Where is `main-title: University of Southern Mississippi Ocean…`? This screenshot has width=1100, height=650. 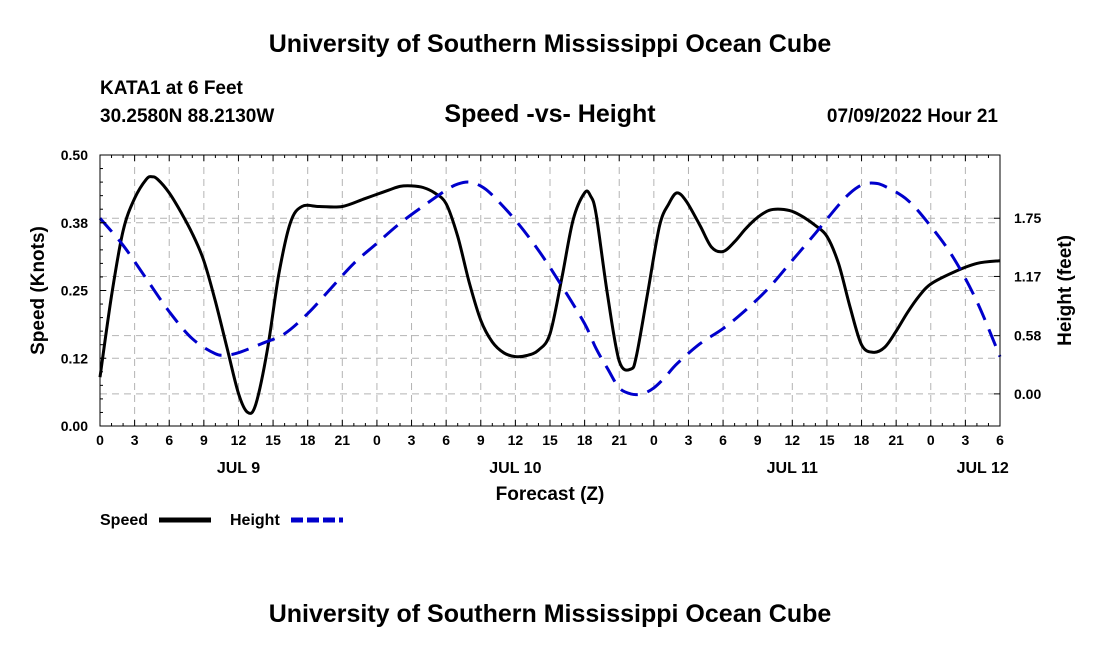
main-title: University of Southern Mississippi Ocean… is located at coordinates (550, 44).